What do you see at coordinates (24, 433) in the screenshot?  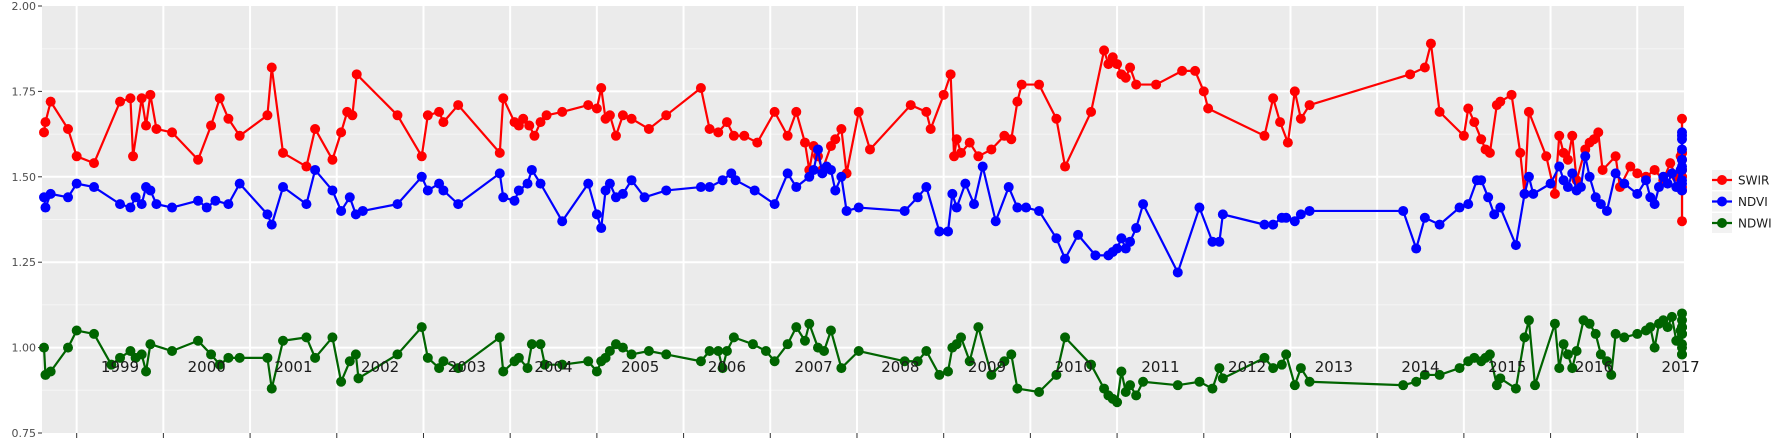 I see `y-tick-label: 0.75` at bounding box center [24, 433].